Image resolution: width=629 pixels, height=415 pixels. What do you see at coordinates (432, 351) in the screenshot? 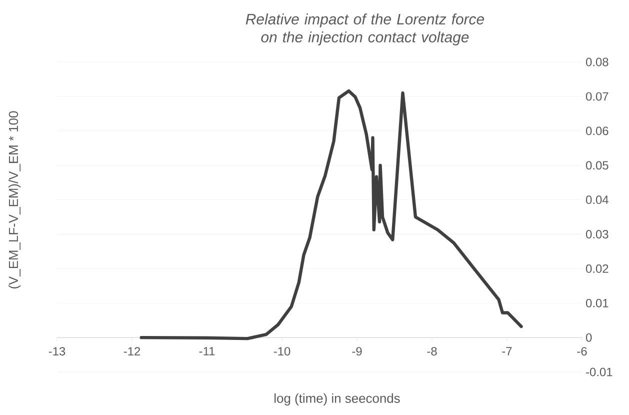
I see `x-tick-label: -8` at bounding box center [432, 351].